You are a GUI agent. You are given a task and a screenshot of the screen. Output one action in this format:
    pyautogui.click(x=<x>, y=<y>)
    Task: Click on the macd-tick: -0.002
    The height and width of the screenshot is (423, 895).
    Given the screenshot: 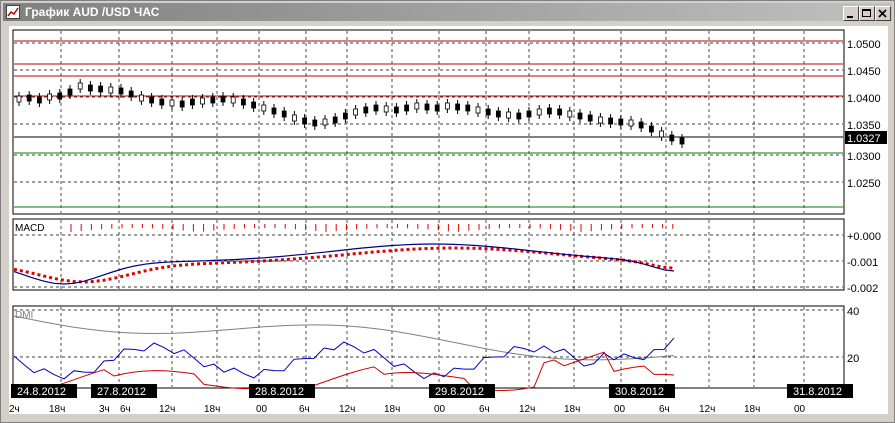 What is the action you would take?
    pyautogui.click(x=862, y=289)
    